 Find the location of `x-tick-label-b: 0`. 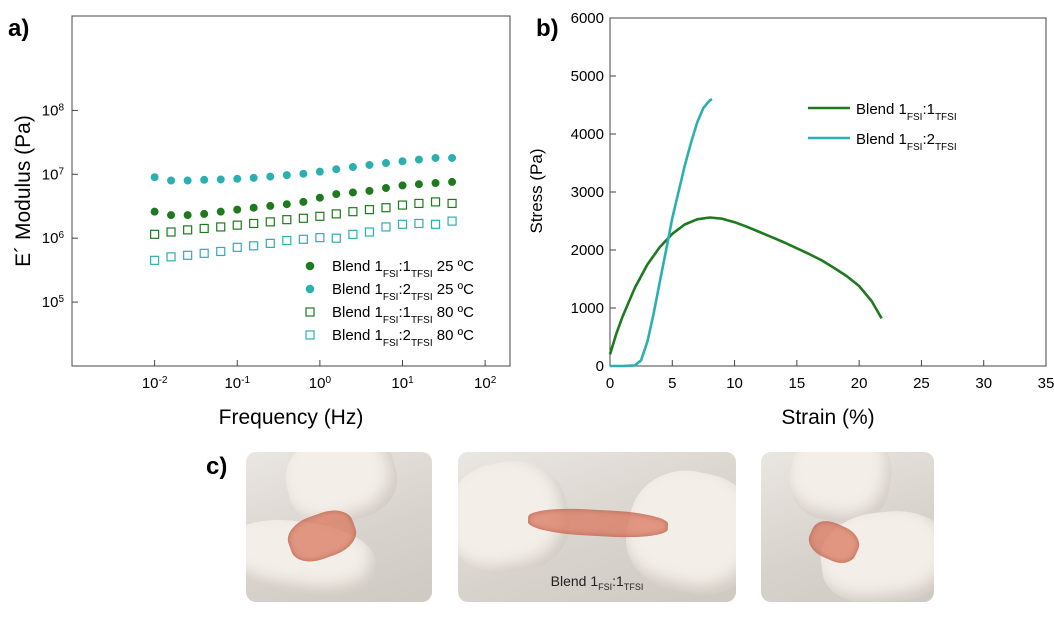

x-tick-label-b: 0 is located at coordinates (610, 383).